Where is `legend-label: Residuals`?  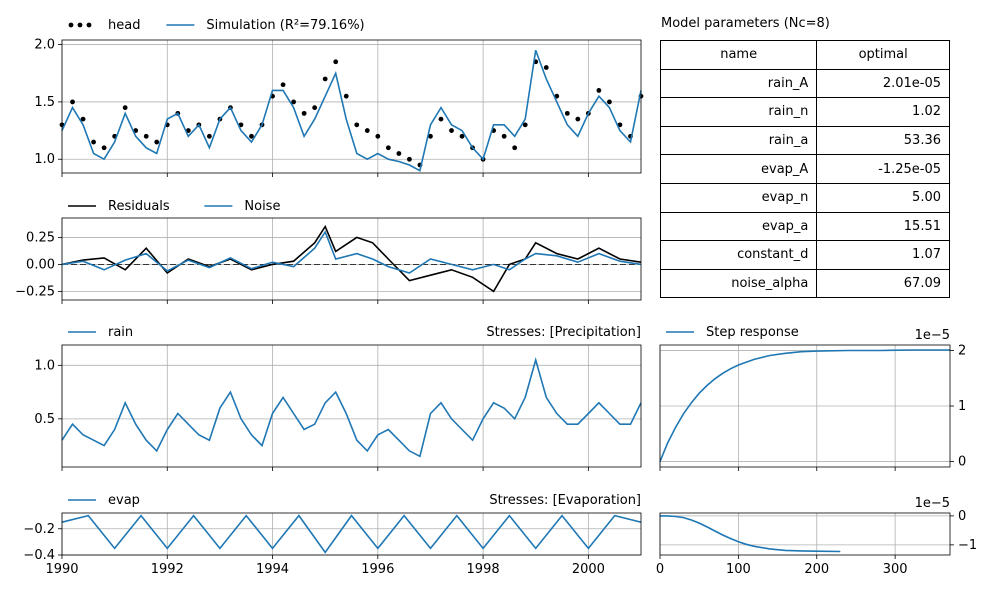 legend-label: Residuals is located at coordinates (139, 206).